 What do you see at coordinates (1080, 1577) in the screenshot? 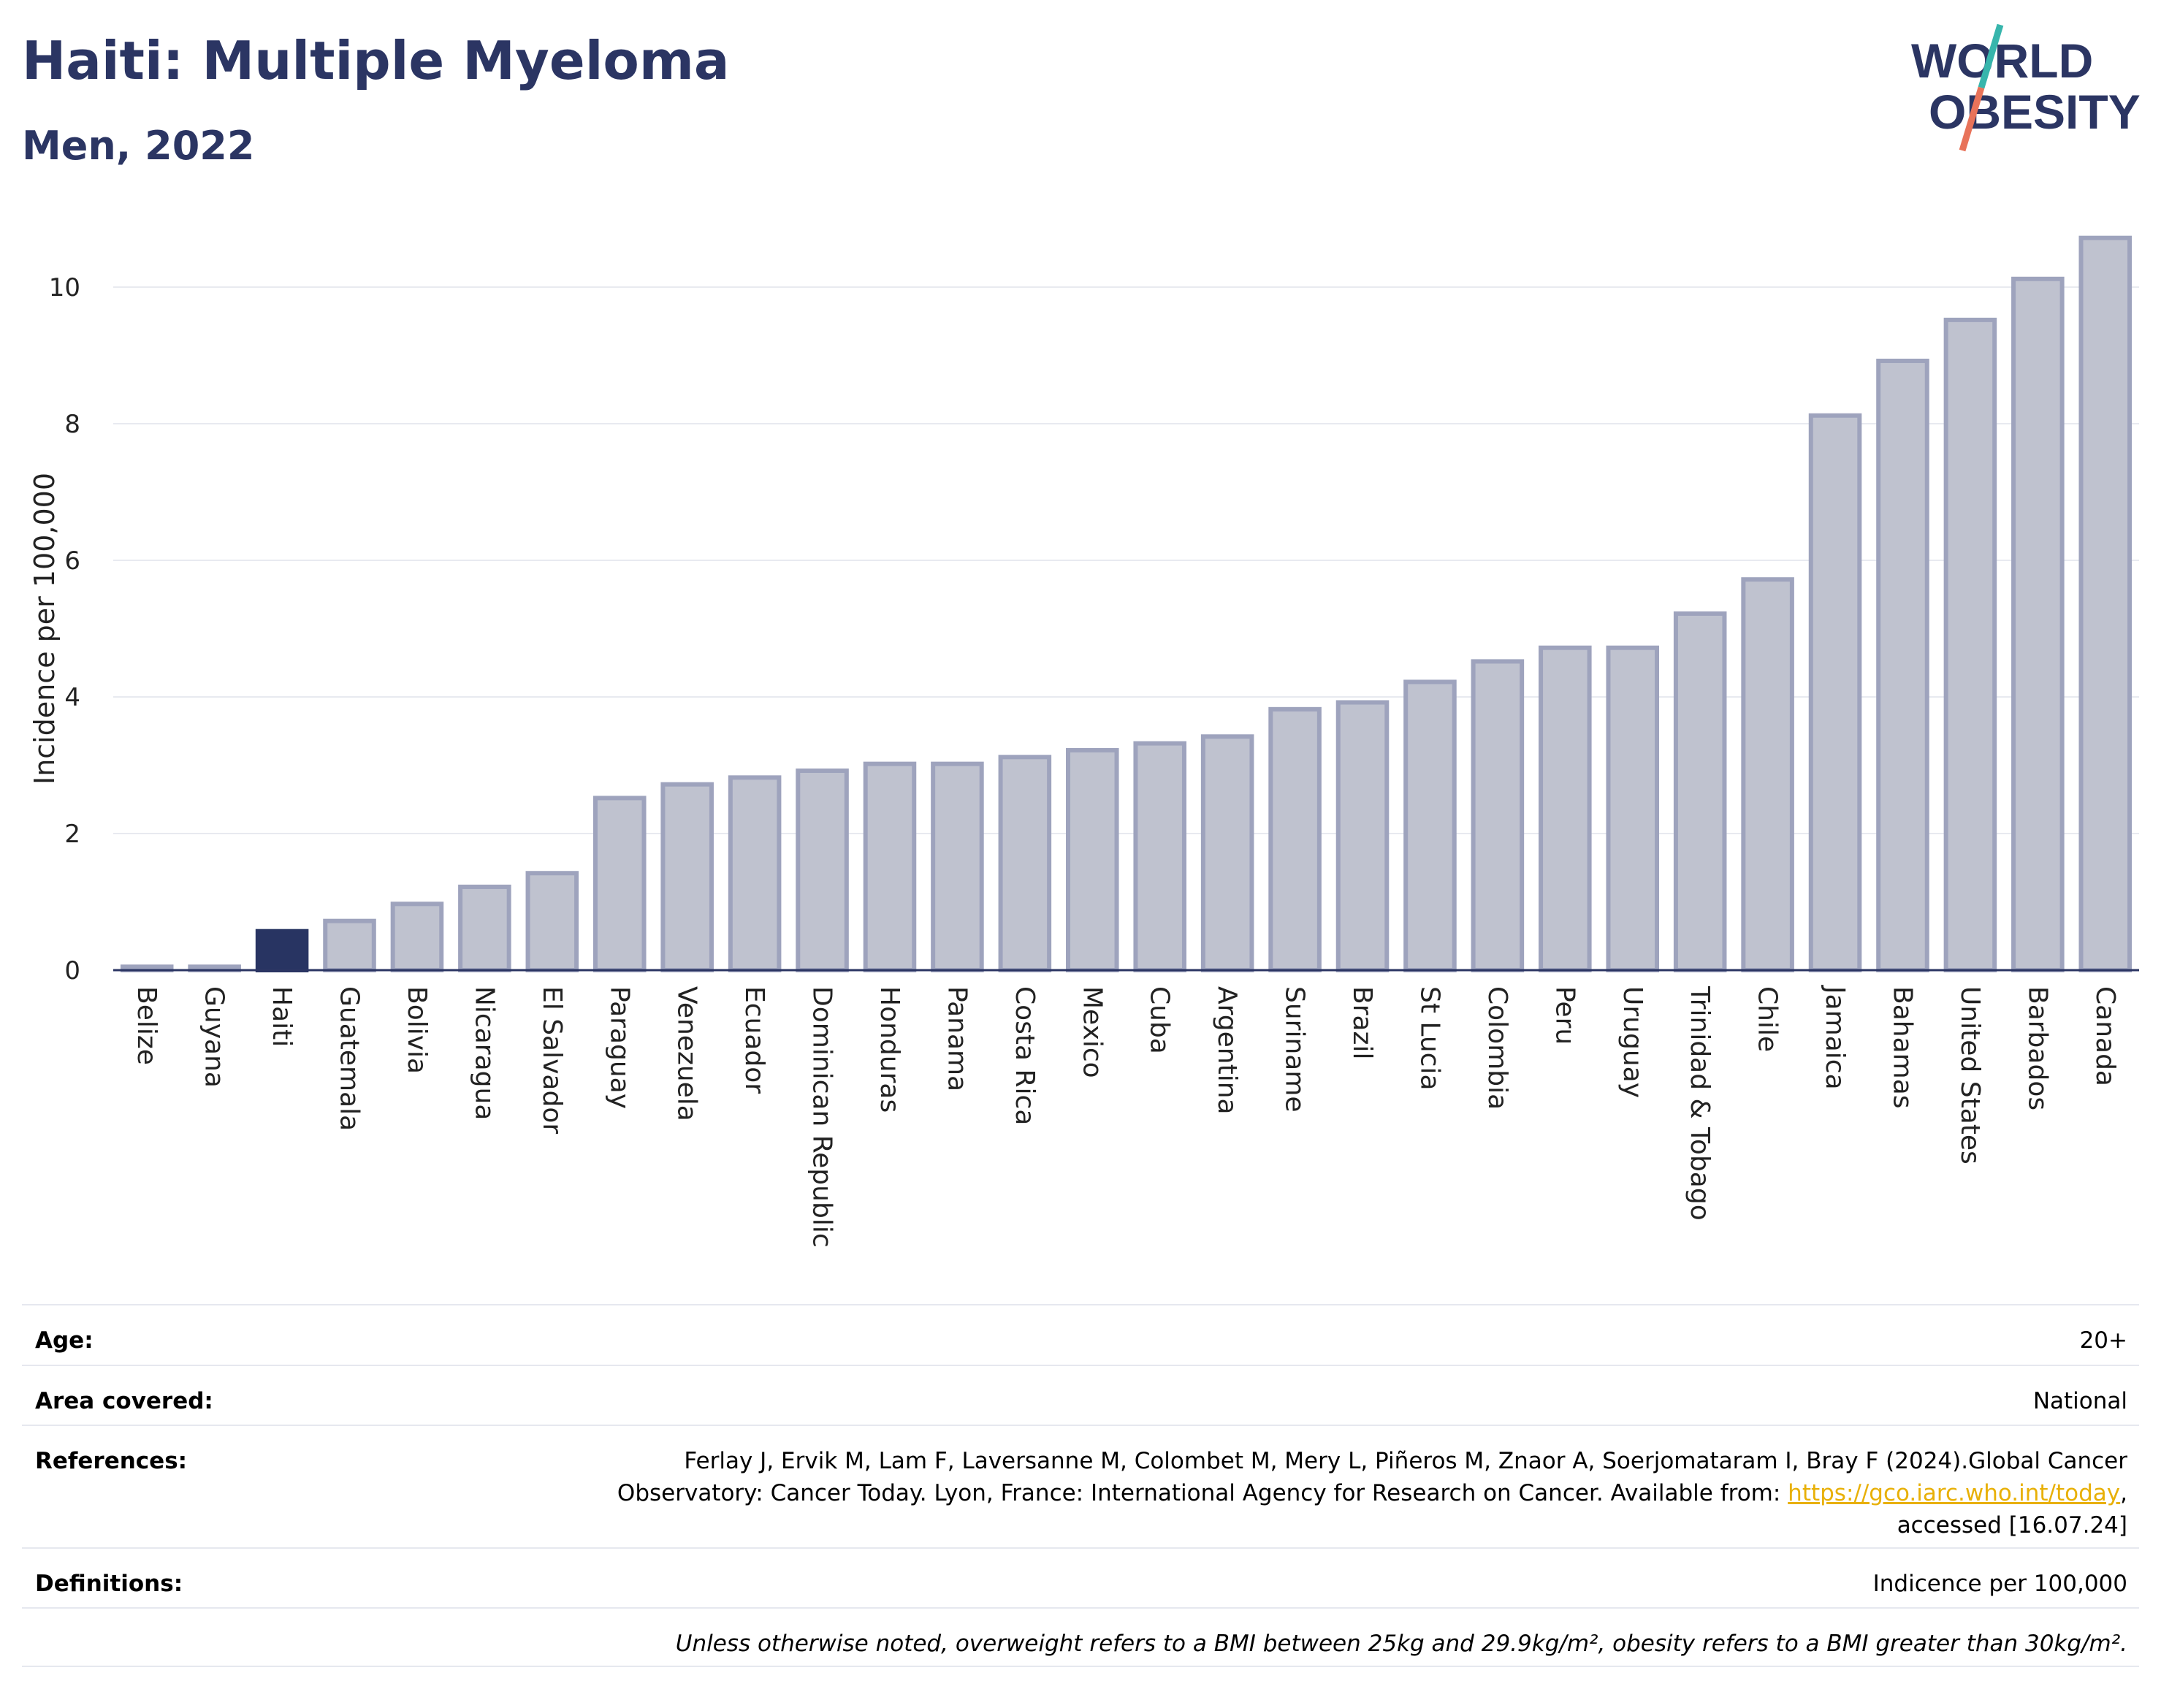
I see `info-row-definitions: Definitions: Indicence per 100,000` at bounding box center [1080, 1577].